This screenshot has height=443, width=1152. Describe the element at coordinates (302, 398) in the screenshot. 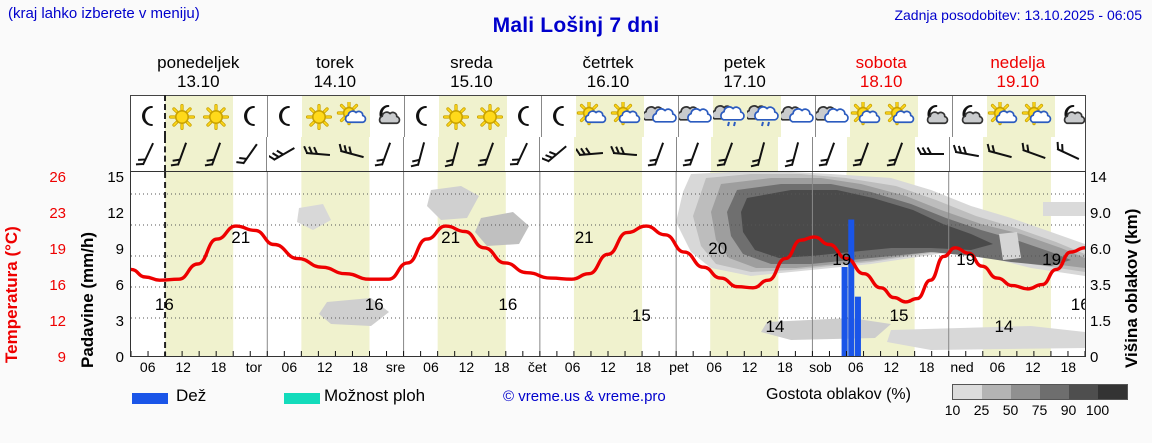

I see `showers-legend-swatch` at that location.